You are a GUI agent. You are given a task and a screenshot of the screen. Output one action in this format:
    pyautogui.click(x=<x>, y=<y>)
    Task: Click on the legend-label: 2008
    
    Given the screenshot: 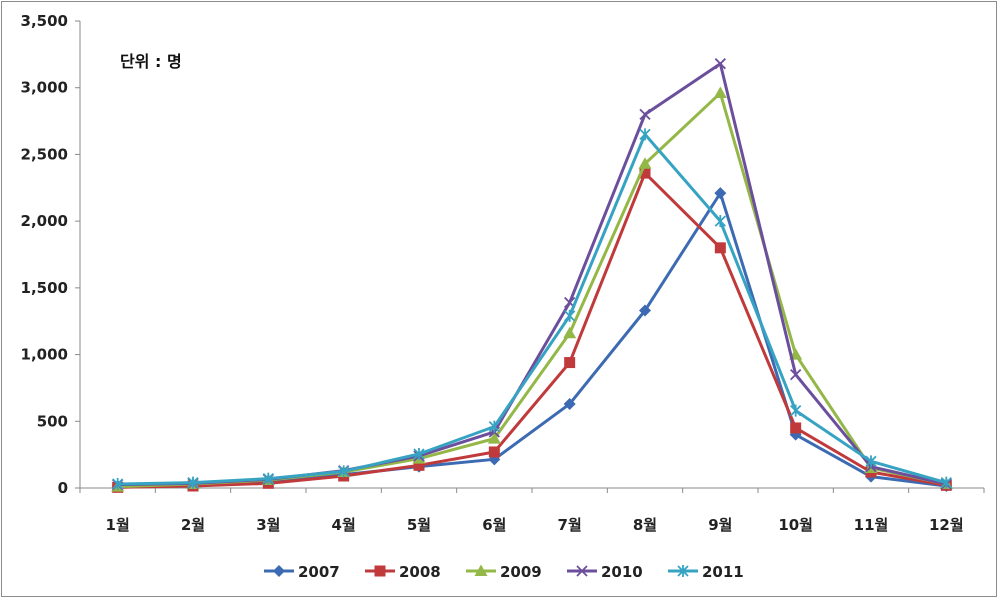 What is the action you would take?
    pyautogui.click(x=420, y=572)
    